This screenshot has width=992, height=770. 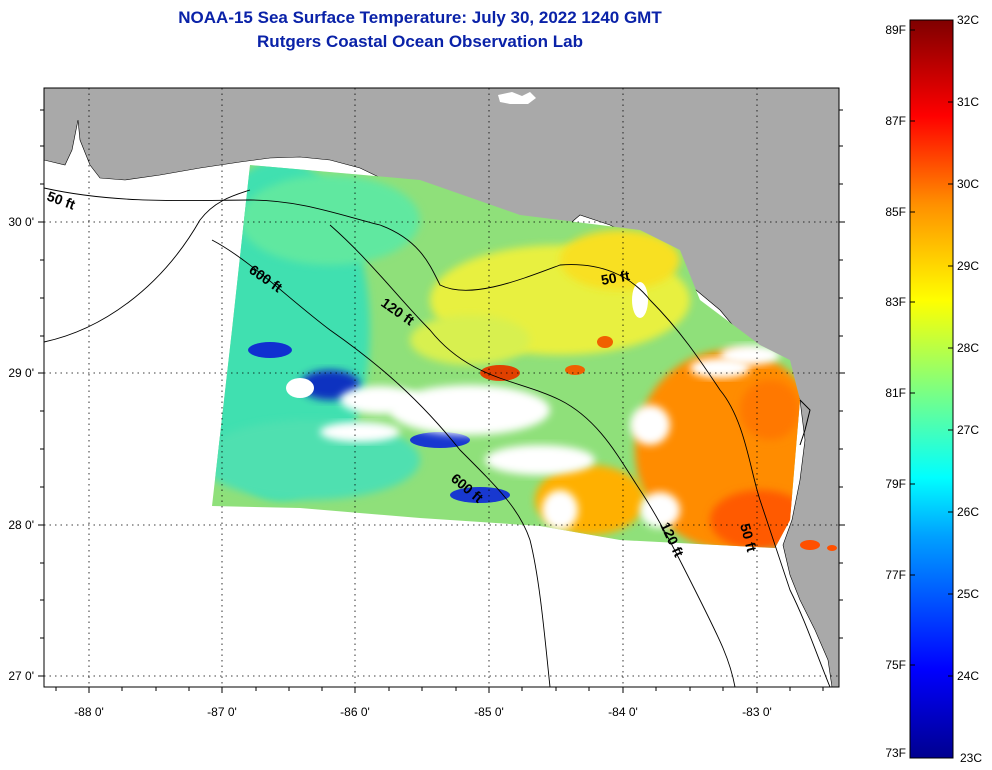 What do you see at coordinates (895, 393) in the screenshot?
I see `colorbar-f-81: 81F` at bounding box center [895, 393].